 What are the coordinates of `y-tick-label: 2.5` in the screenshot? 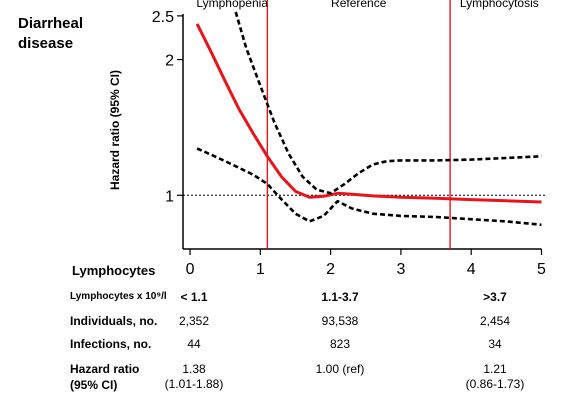 It's located at (163, 17).